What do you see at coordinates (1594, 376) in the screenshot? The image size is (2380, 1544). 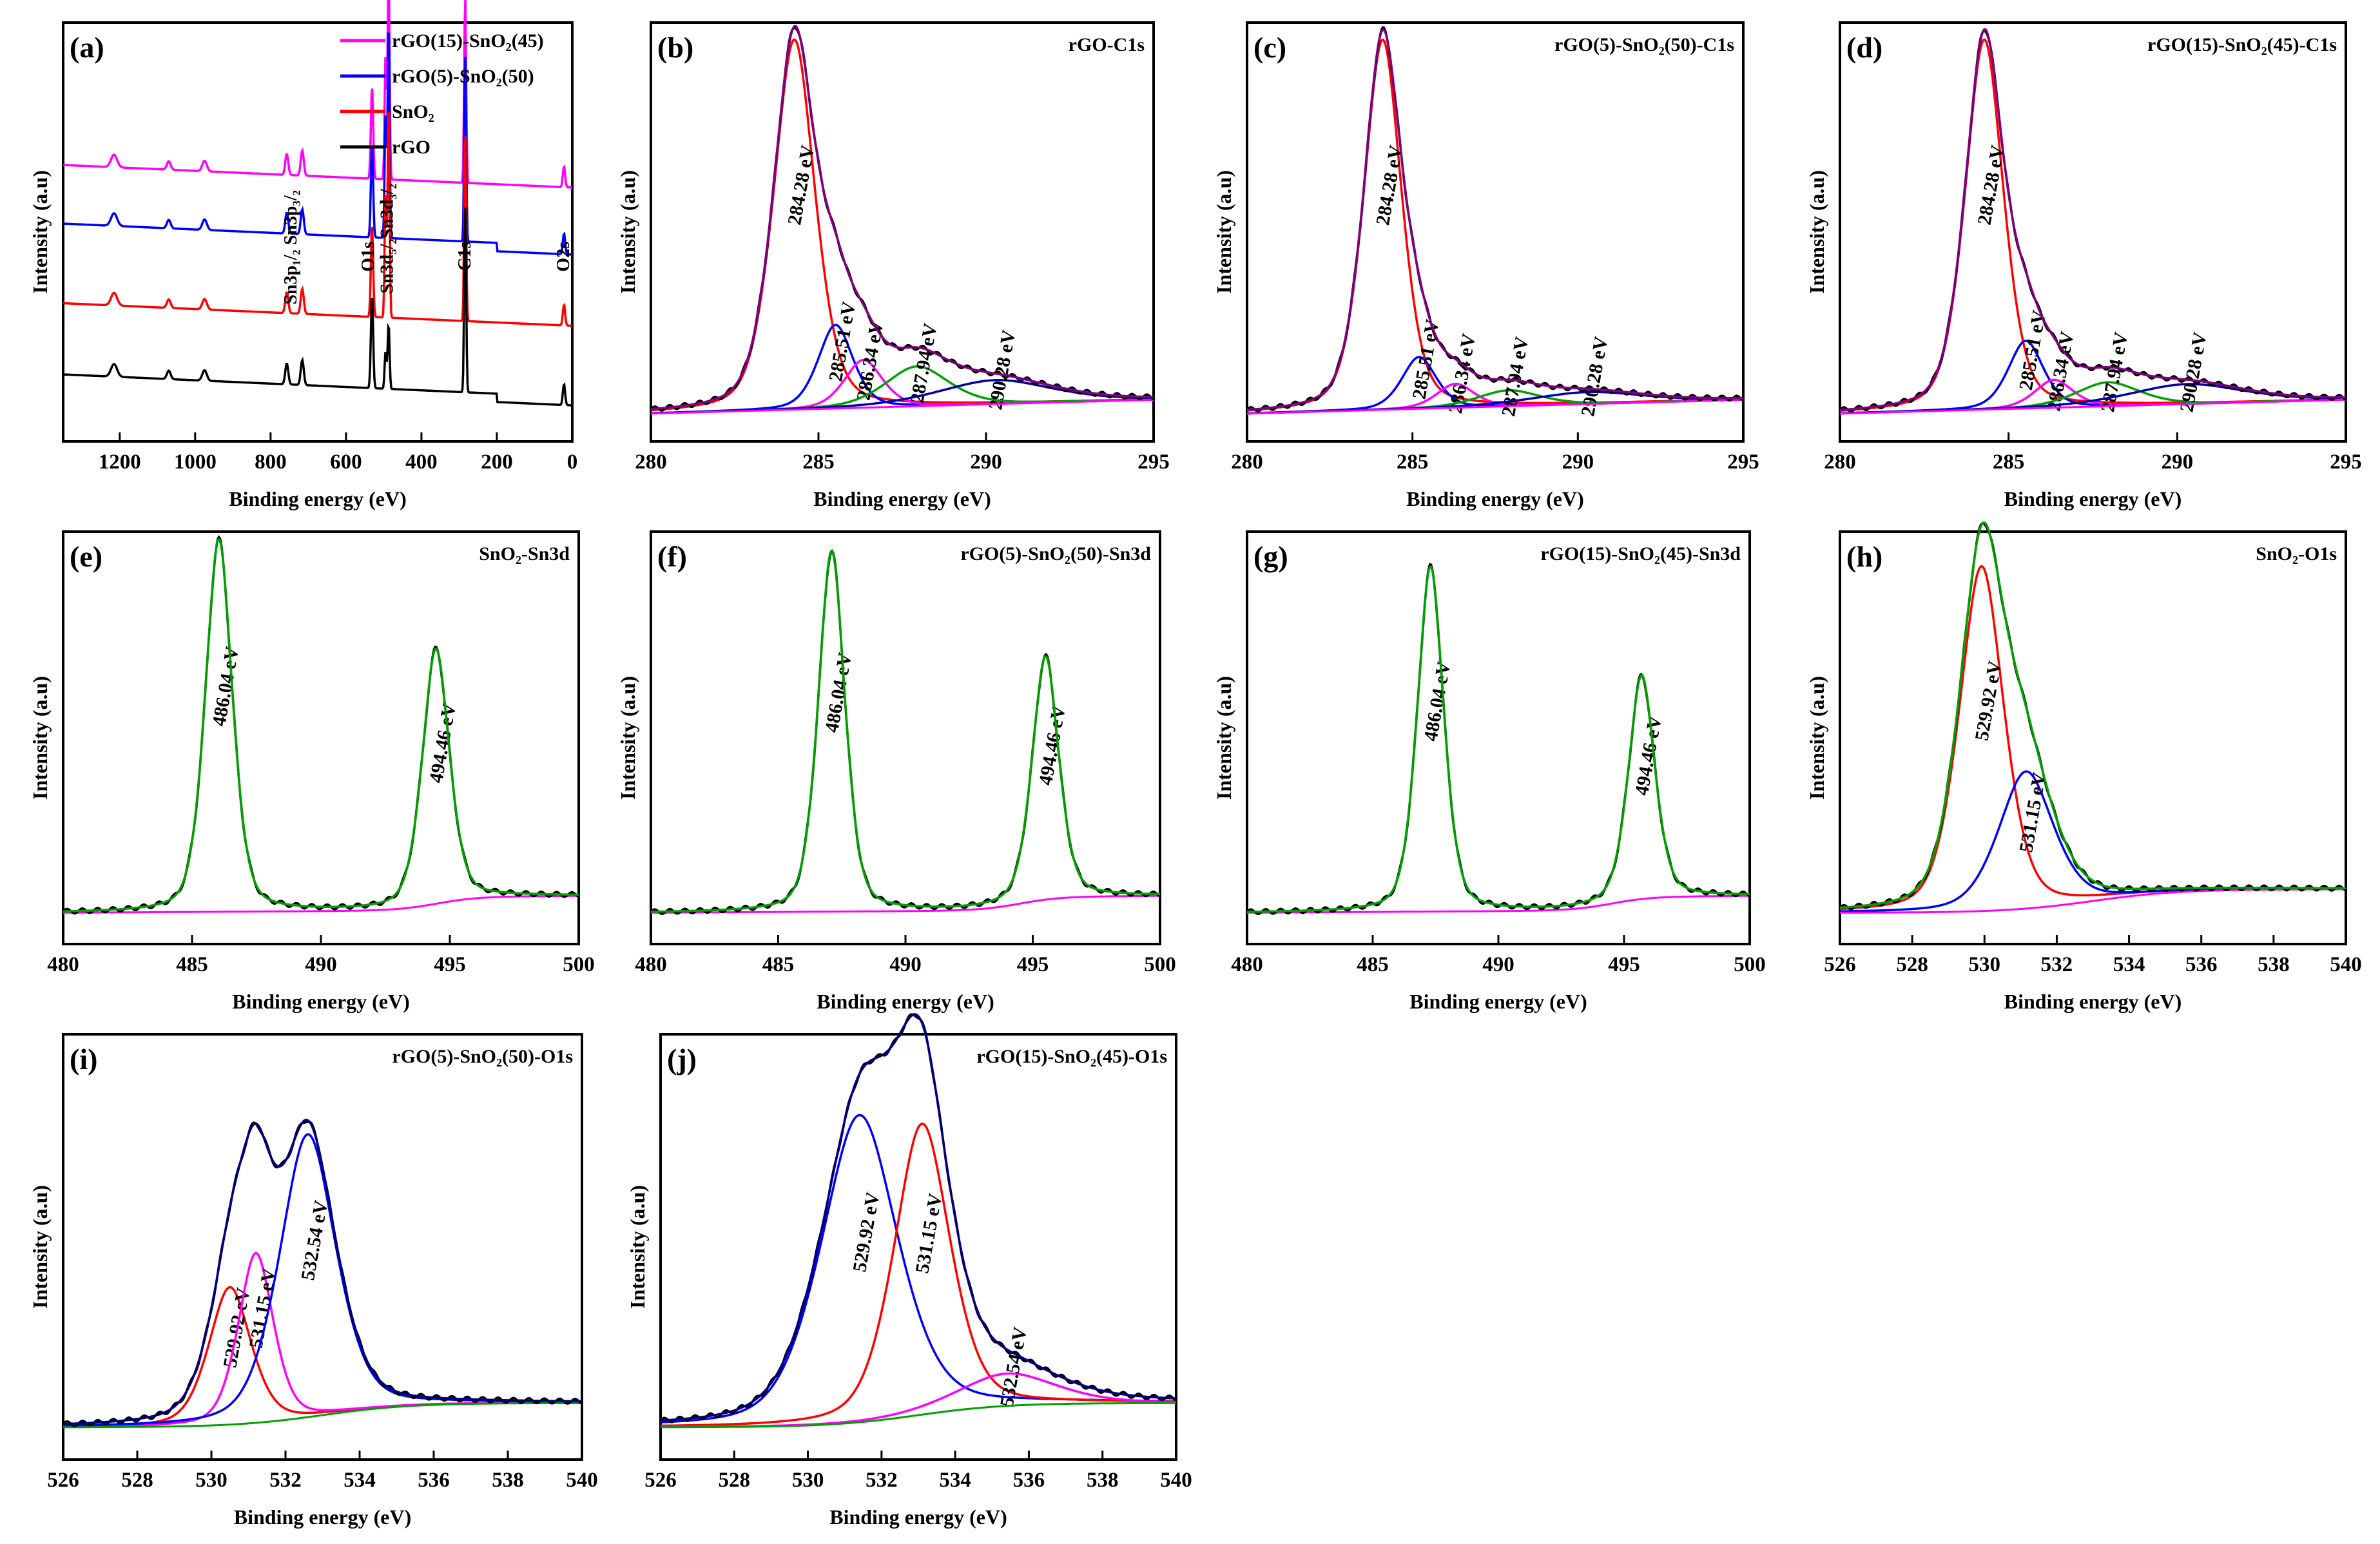 I see `peak-label: 290.28 eV` at bounding box center [1594, 376].